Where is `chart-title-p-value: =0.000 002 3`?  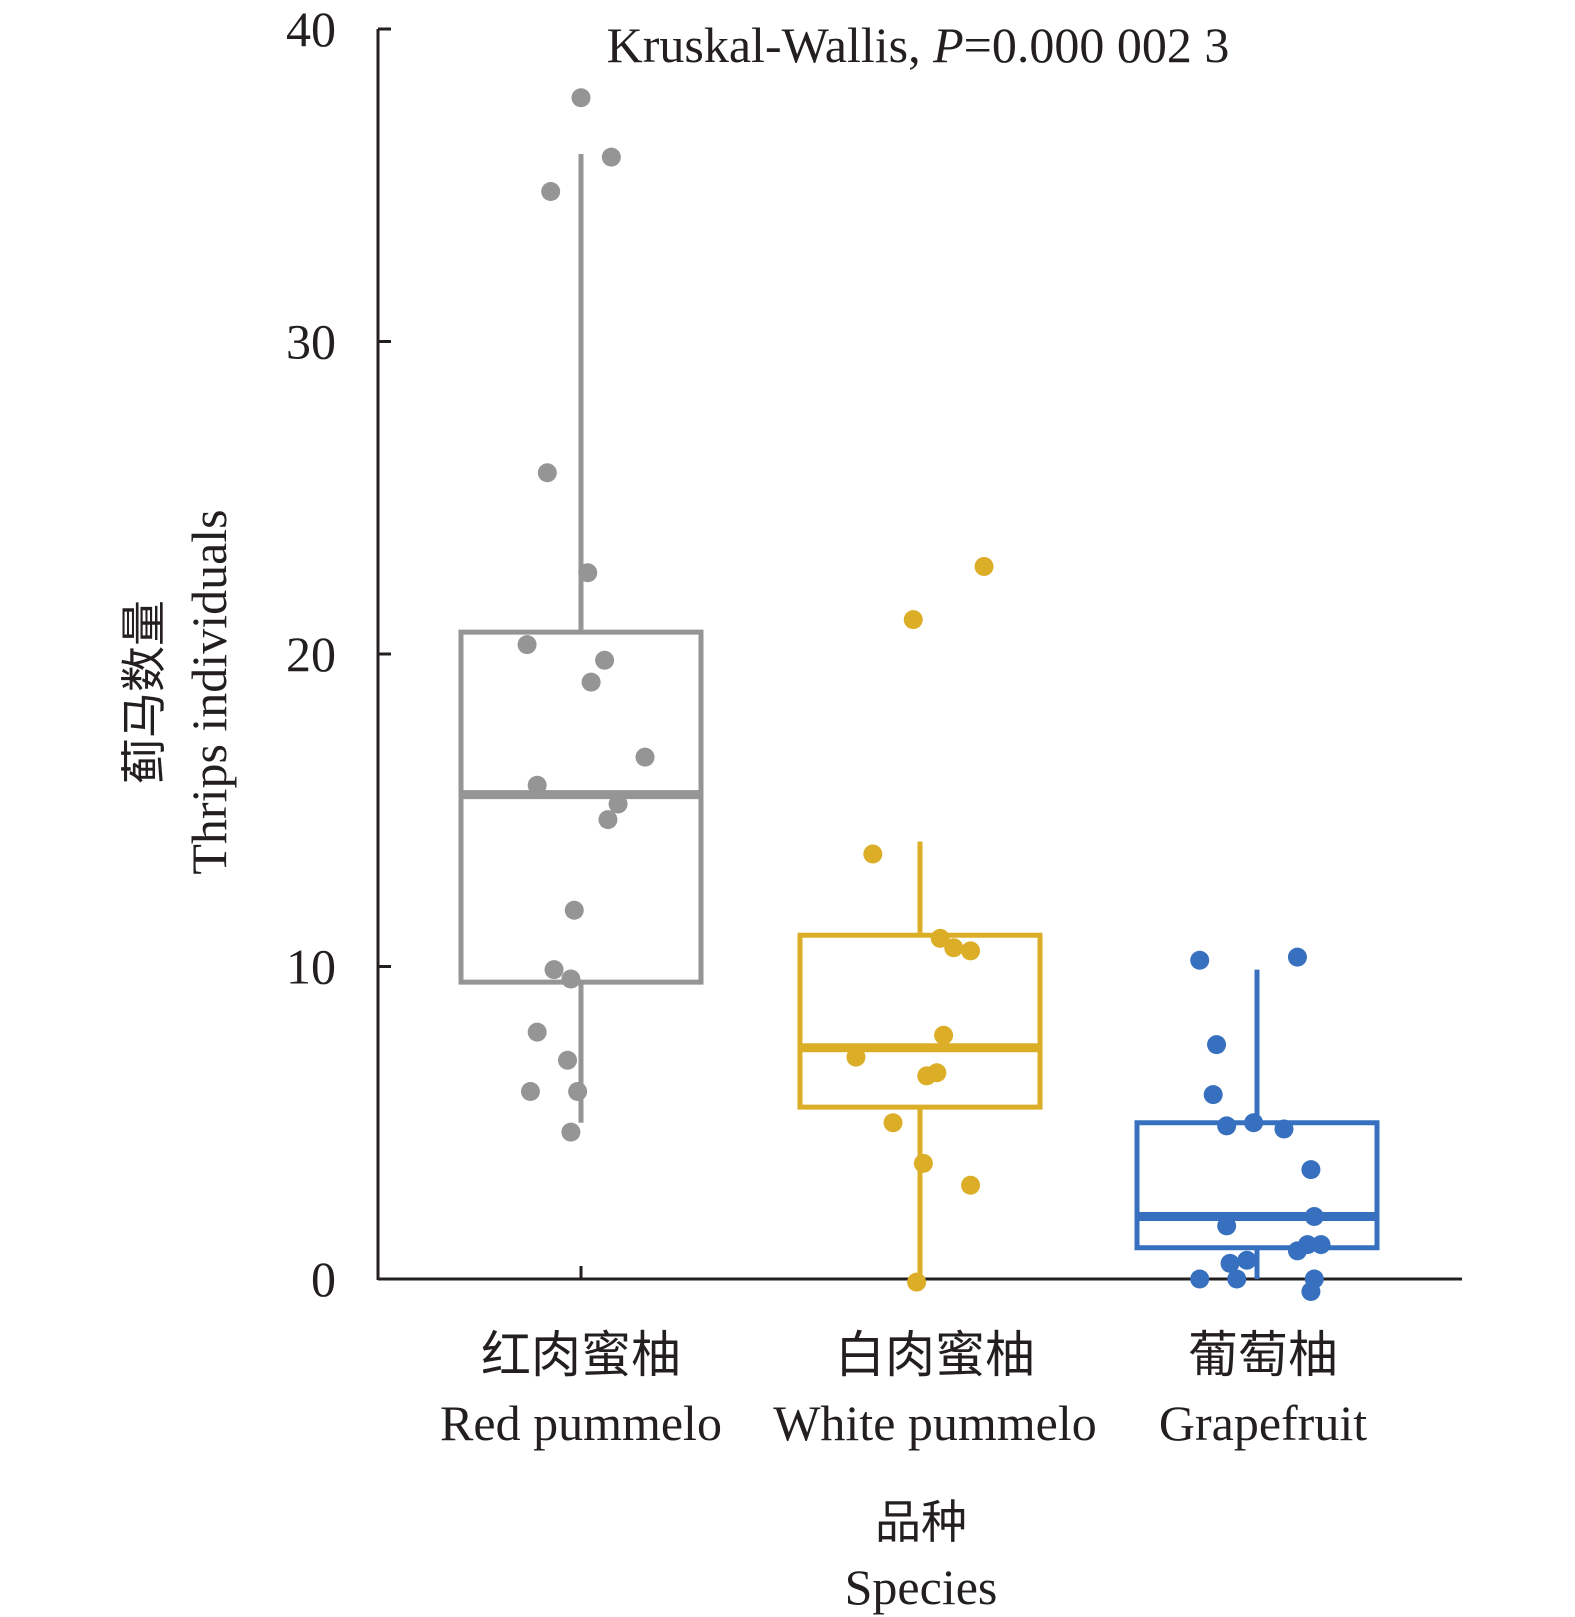 chart-title-p-value: =0.000 002 3 is located at coordinates (1097, 45).